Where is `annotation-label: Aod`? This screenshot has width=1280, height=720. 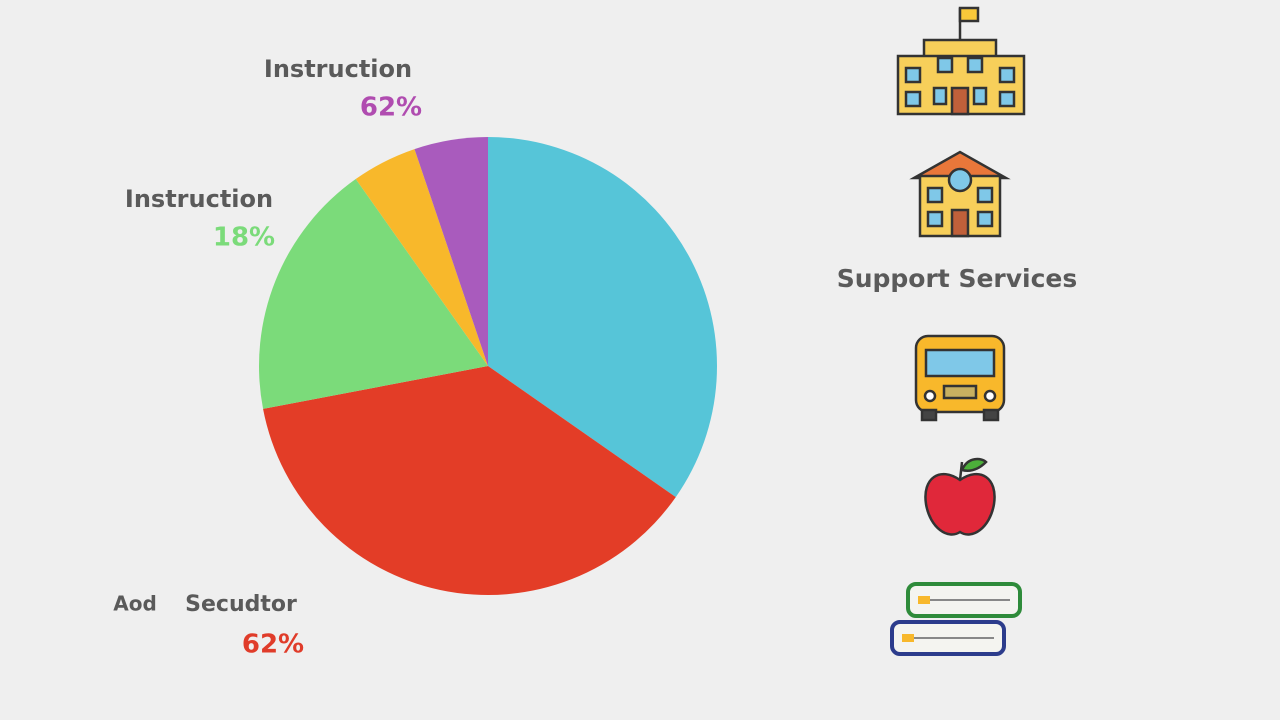 annotation-label: Aod is located at coordinates (135, 604).